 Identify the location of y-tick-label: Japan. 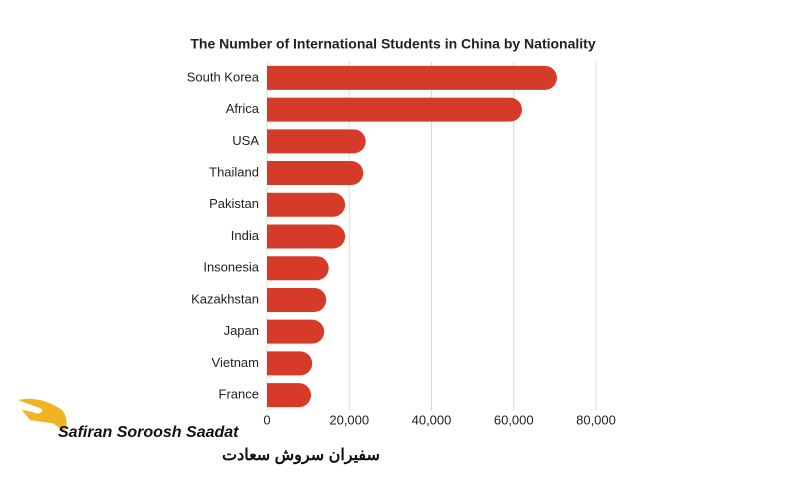
(241, 330).